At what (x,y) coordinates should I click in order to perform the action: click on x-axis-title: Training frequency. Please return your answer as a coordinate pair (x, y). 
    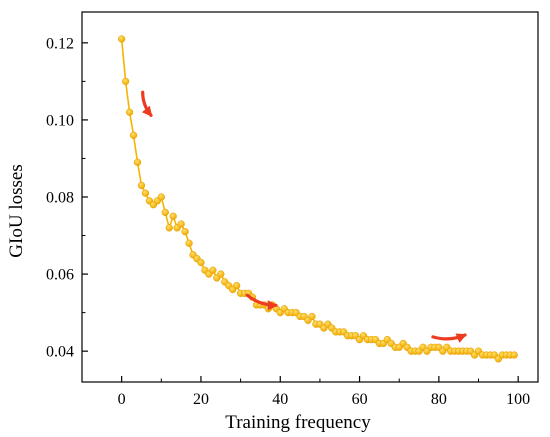
    Looking at the image, I should click on (298, 422).